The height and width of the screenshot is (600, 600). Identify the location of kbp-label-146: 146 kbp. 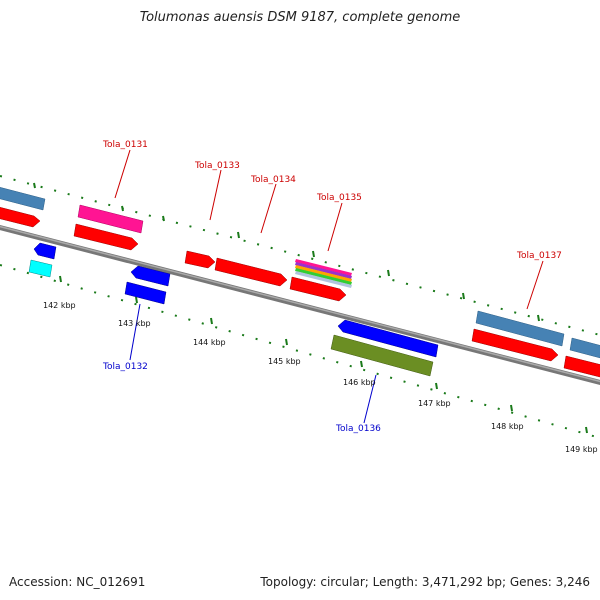
(359, 382).